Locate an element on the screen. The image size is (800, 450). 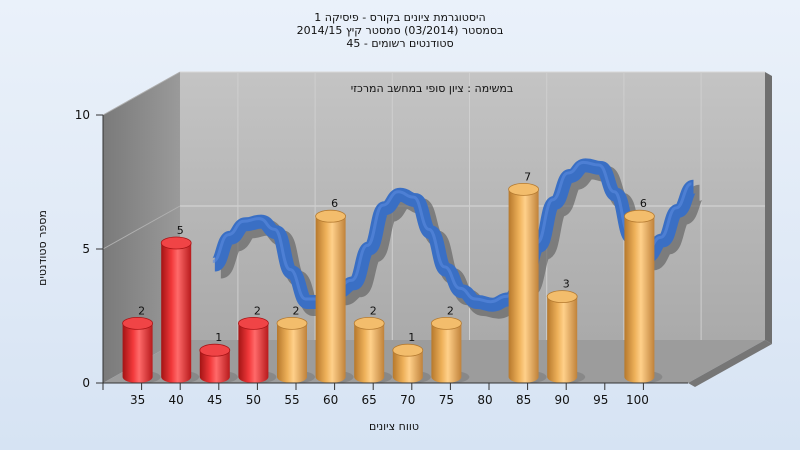
x-tick-label: 60 is located at coordinates (330, 400).